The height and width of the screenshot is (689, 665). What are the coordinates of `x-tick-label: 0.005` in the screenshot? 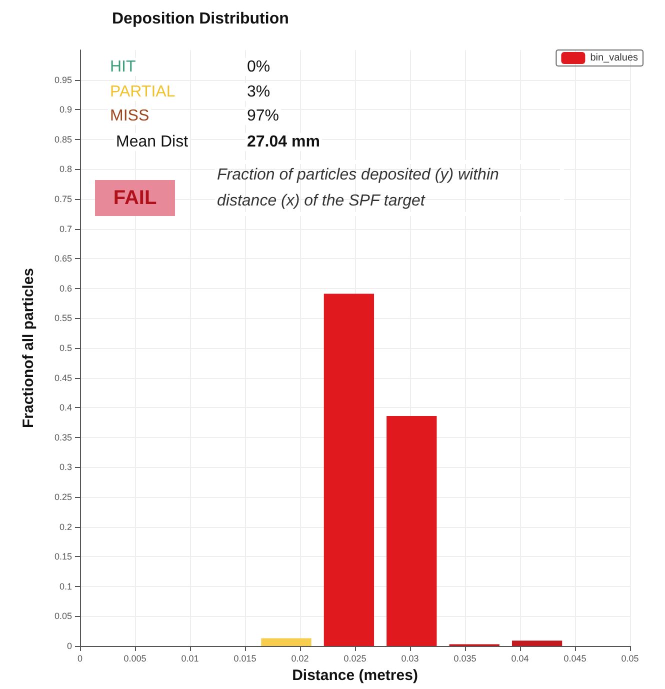 It's located at (135, 659).